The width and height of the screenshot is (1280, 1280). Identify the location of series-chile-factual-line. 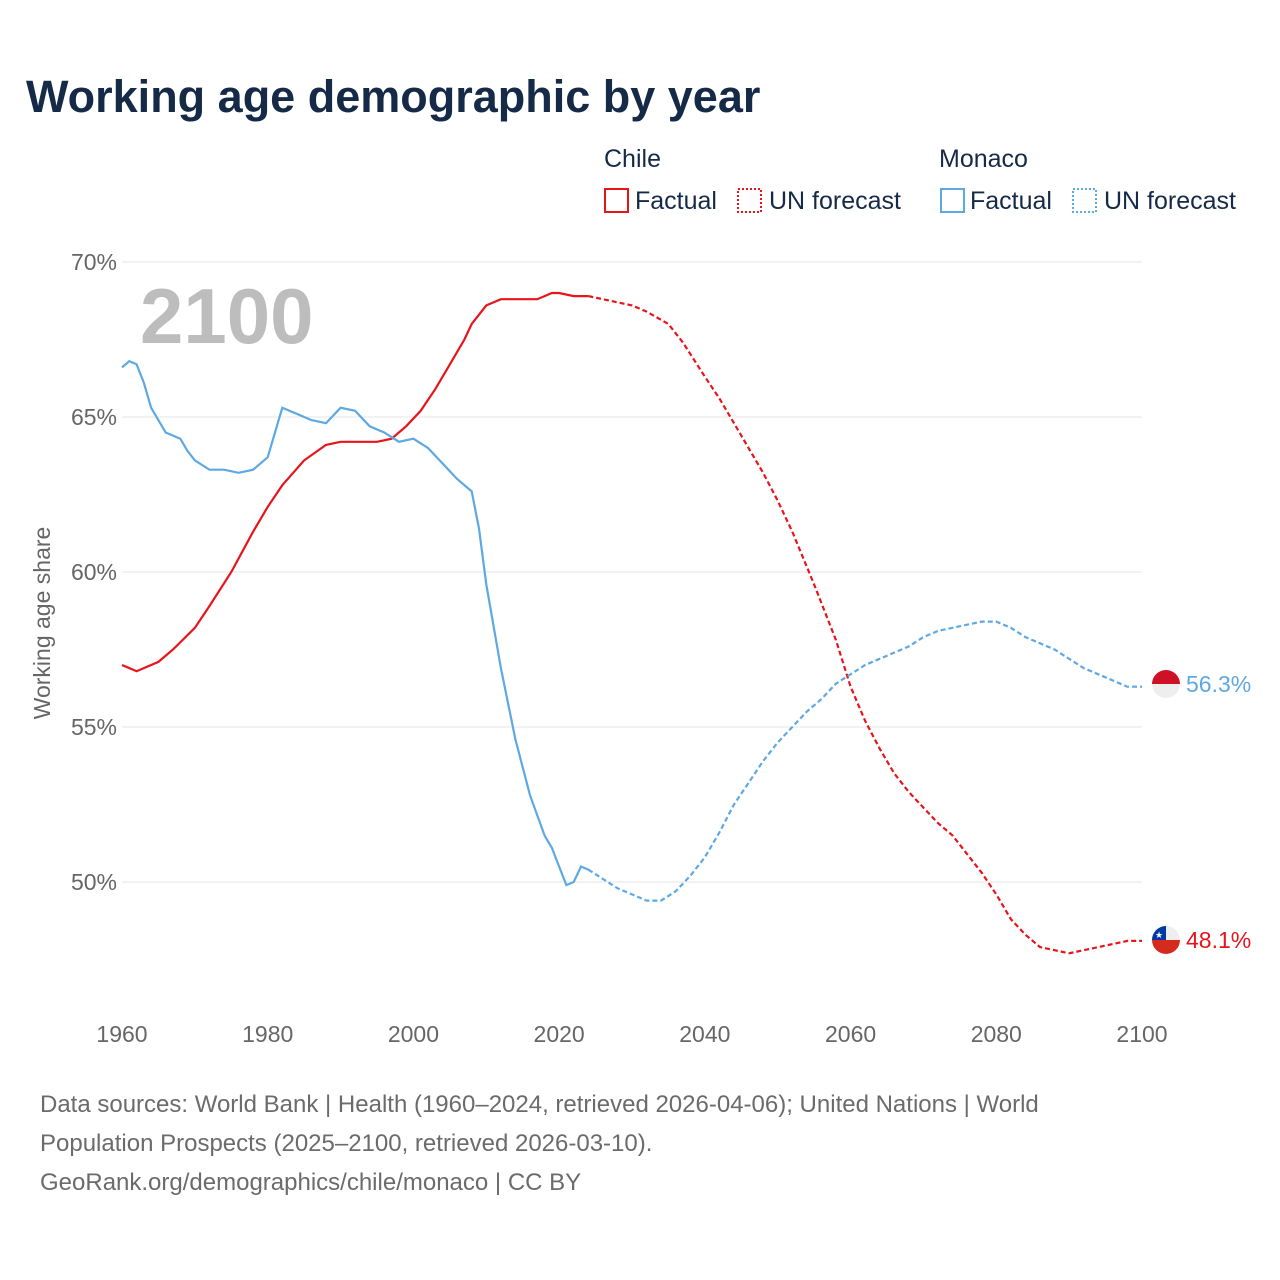
(355, 482).